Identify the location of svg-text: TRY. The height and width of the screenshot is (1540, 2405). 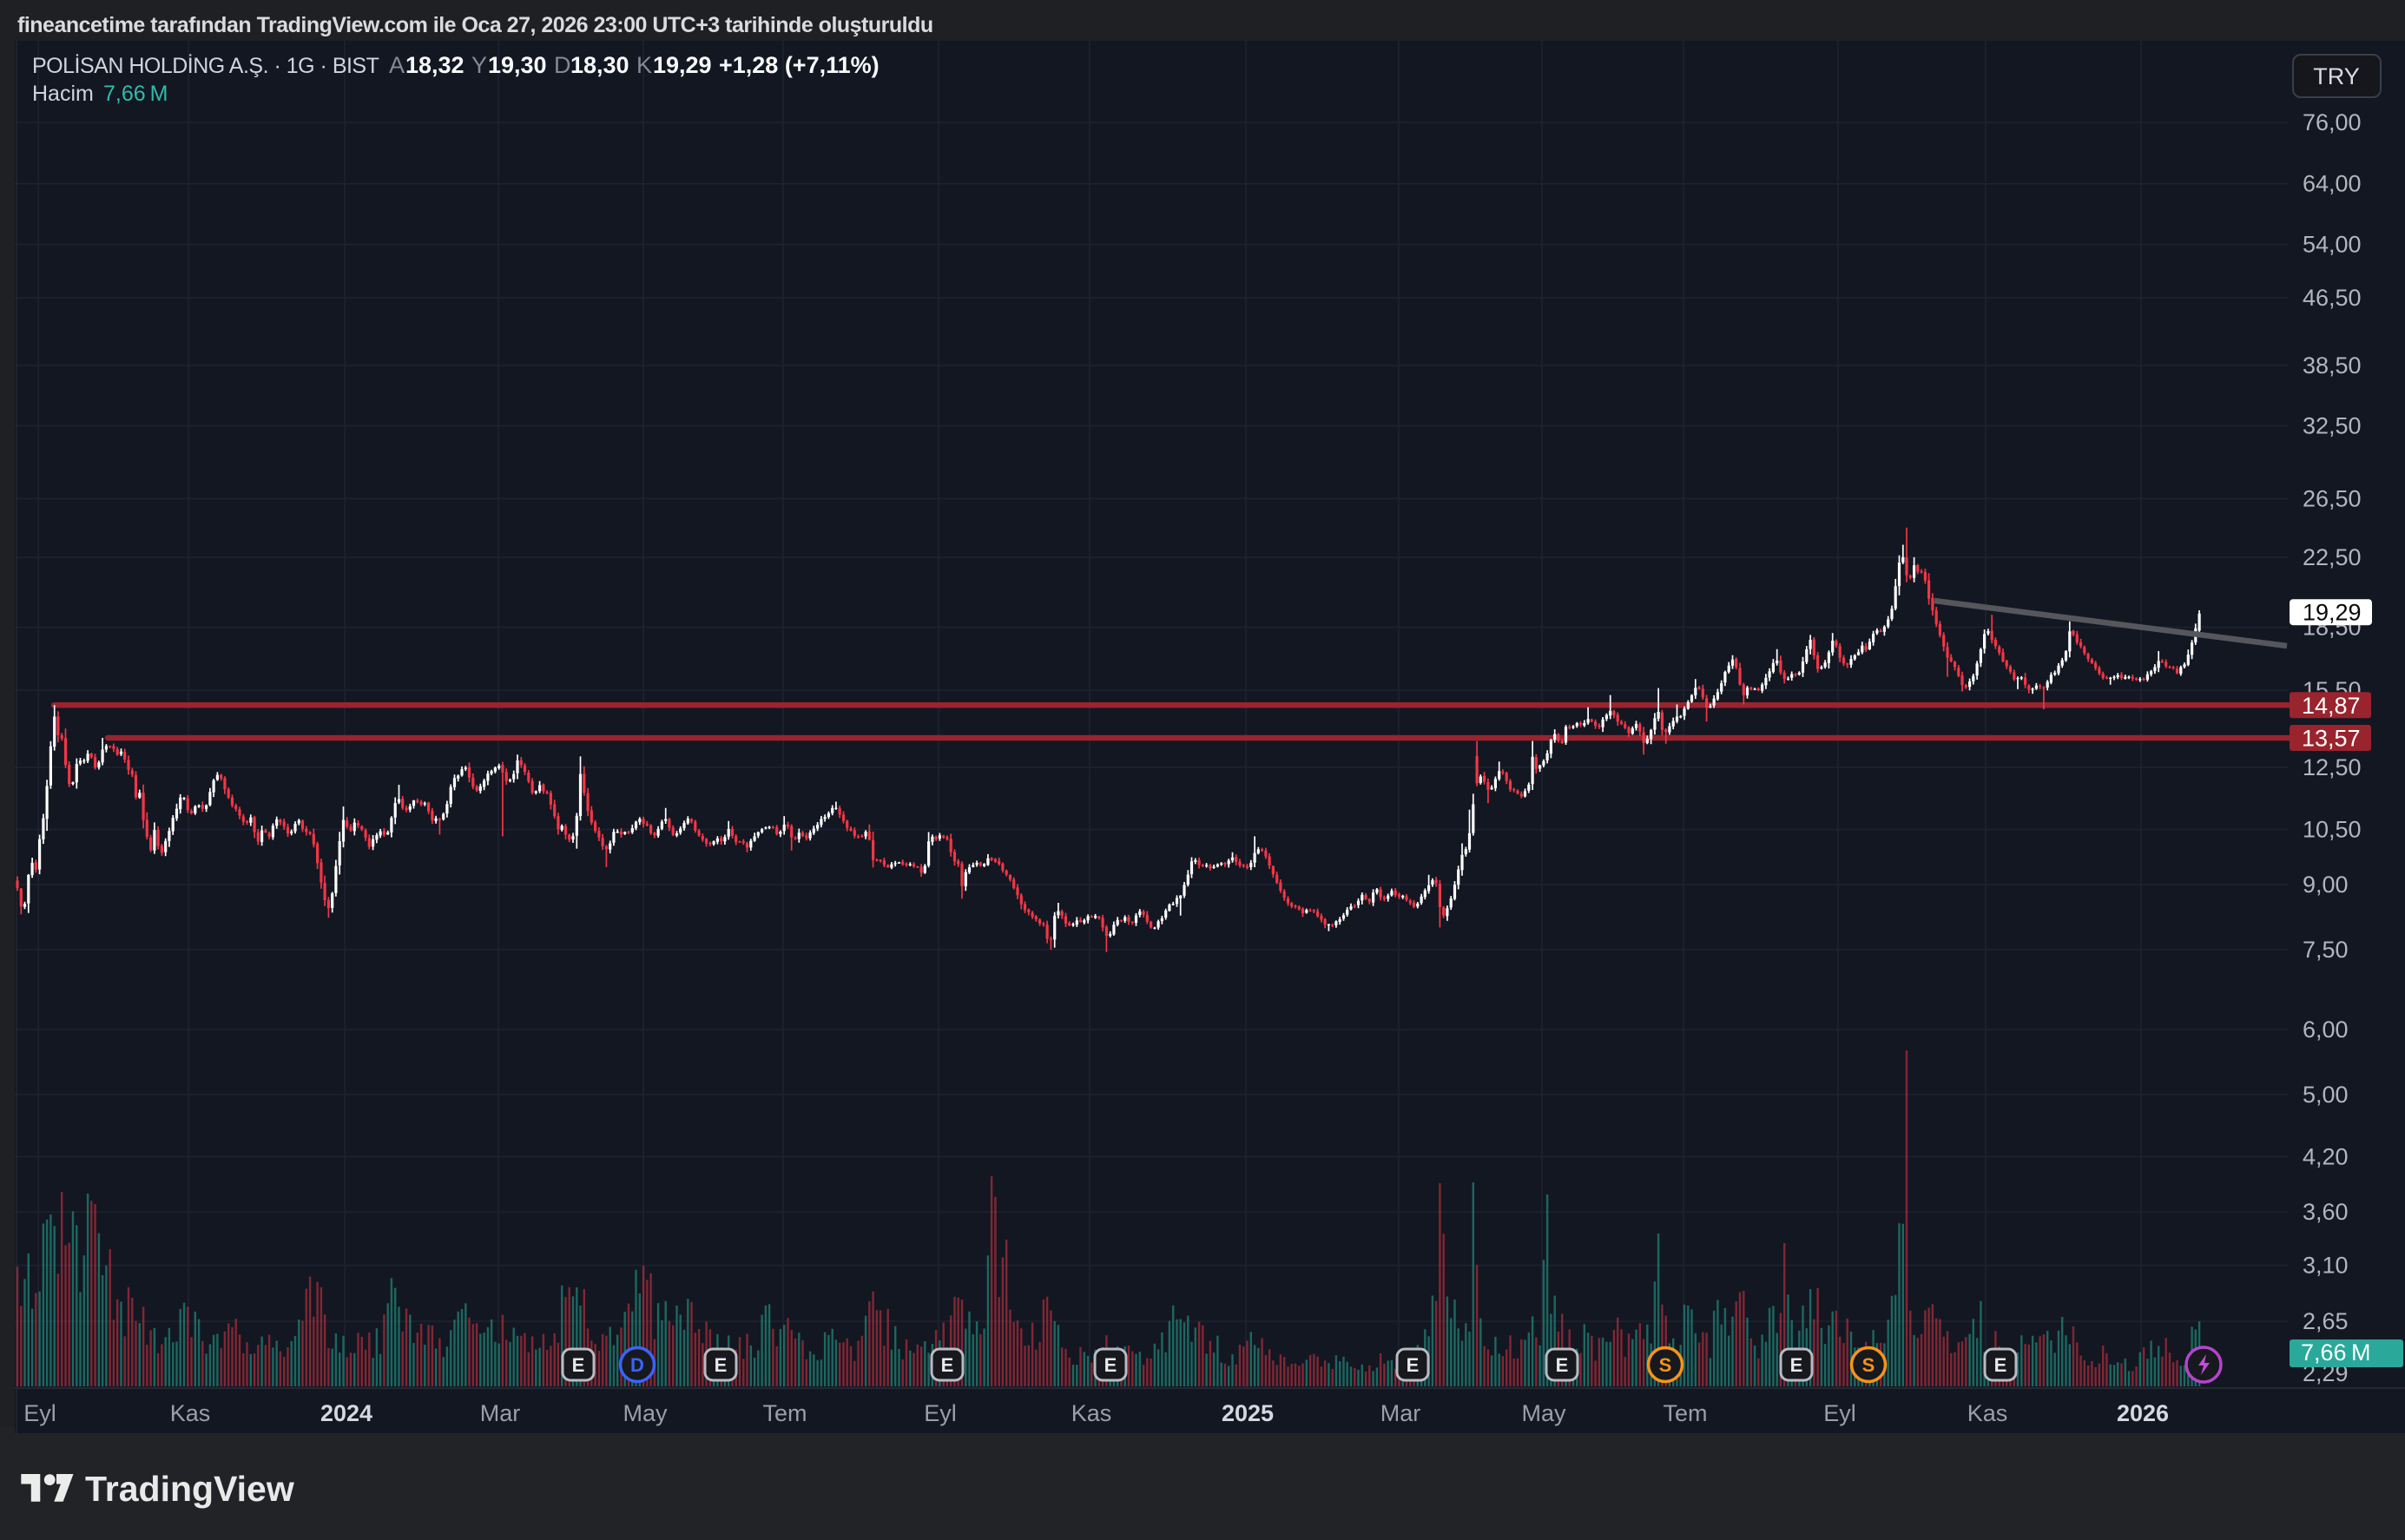
(2336, 76).